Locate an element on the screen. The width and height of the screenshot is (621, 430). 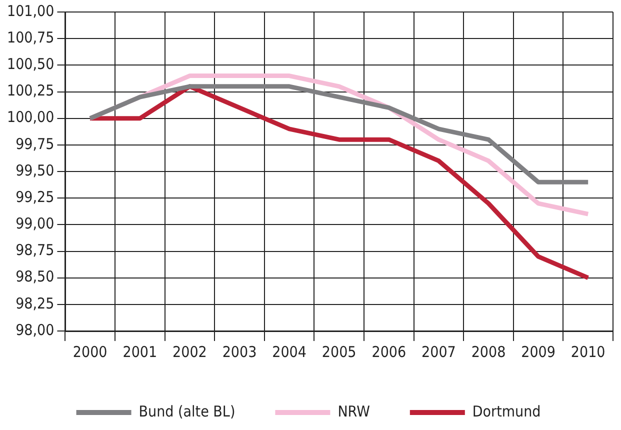
legend-label: Bund (alte BL) is located at coordinates (187, 411).